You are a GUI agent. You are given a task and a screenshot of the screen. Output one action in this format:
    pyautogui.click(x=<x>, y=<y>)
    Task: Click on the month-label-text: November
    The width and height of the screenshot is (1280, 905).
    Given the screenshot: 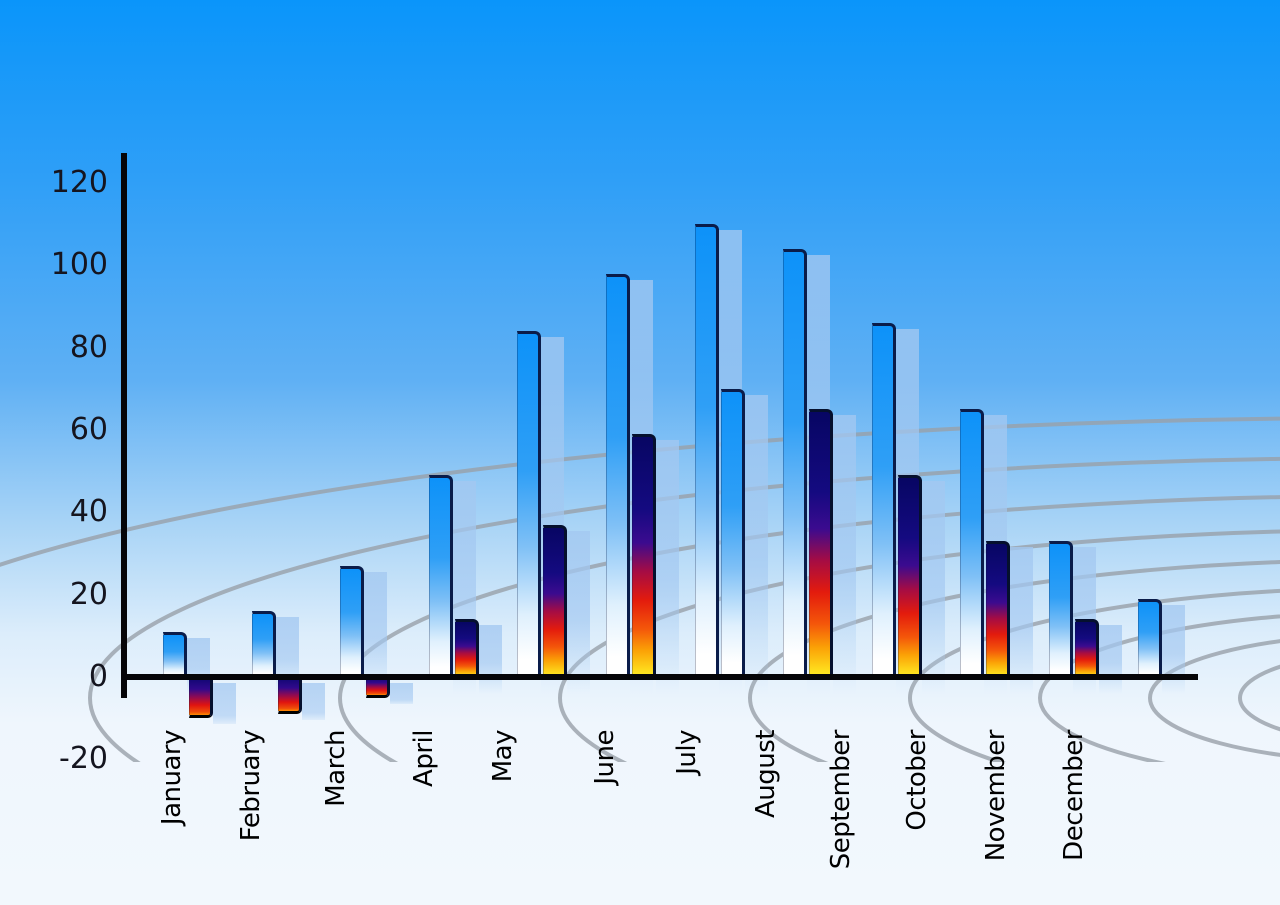 What is the action you would take?
    pyautogui.click(x=996, y=796)
    